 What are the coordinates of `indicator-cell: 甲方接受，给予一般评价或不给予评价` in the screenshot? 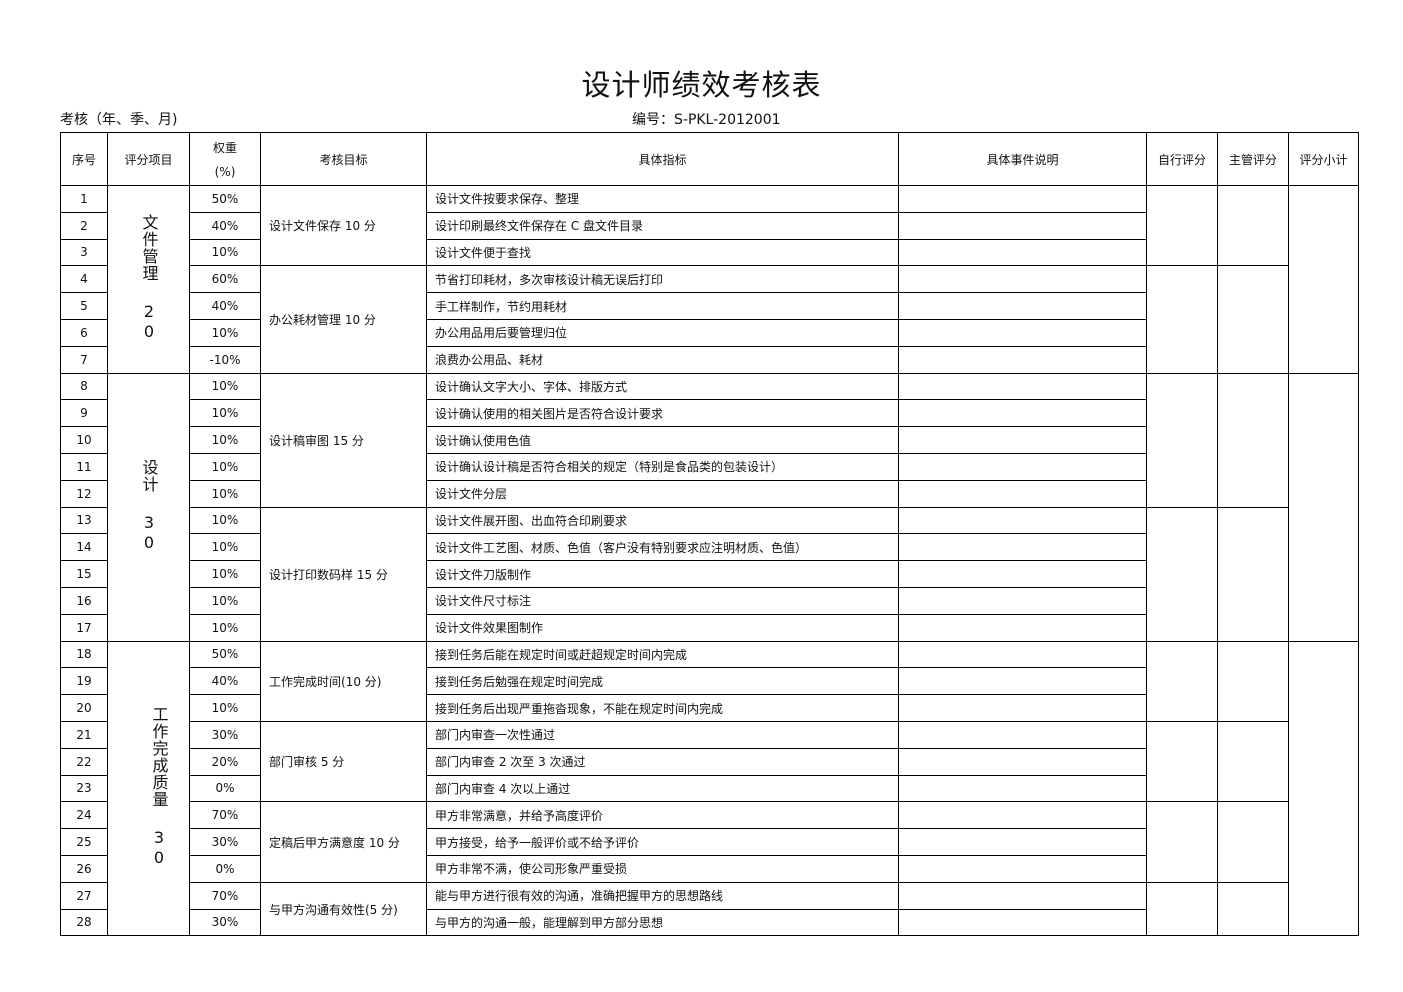 It's located at (662, 842).